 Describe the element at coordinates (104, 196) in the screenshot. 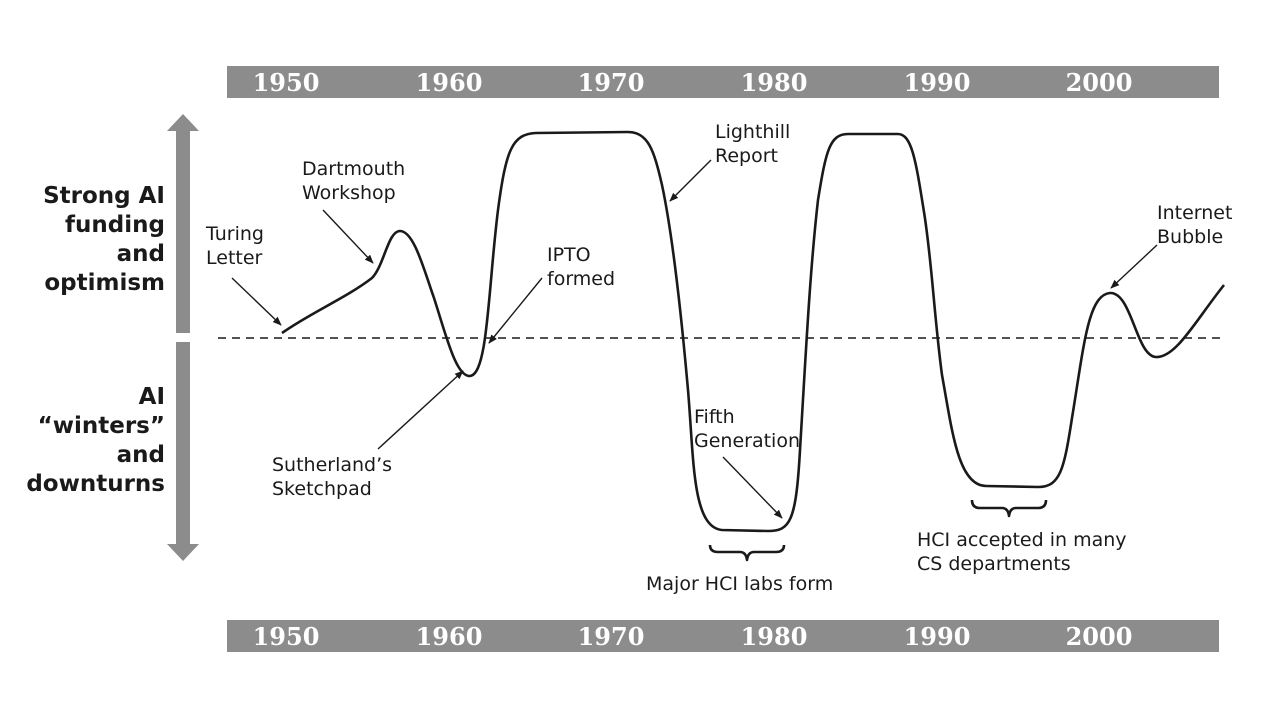

I see `side-label-line: Strong AI` at that location.